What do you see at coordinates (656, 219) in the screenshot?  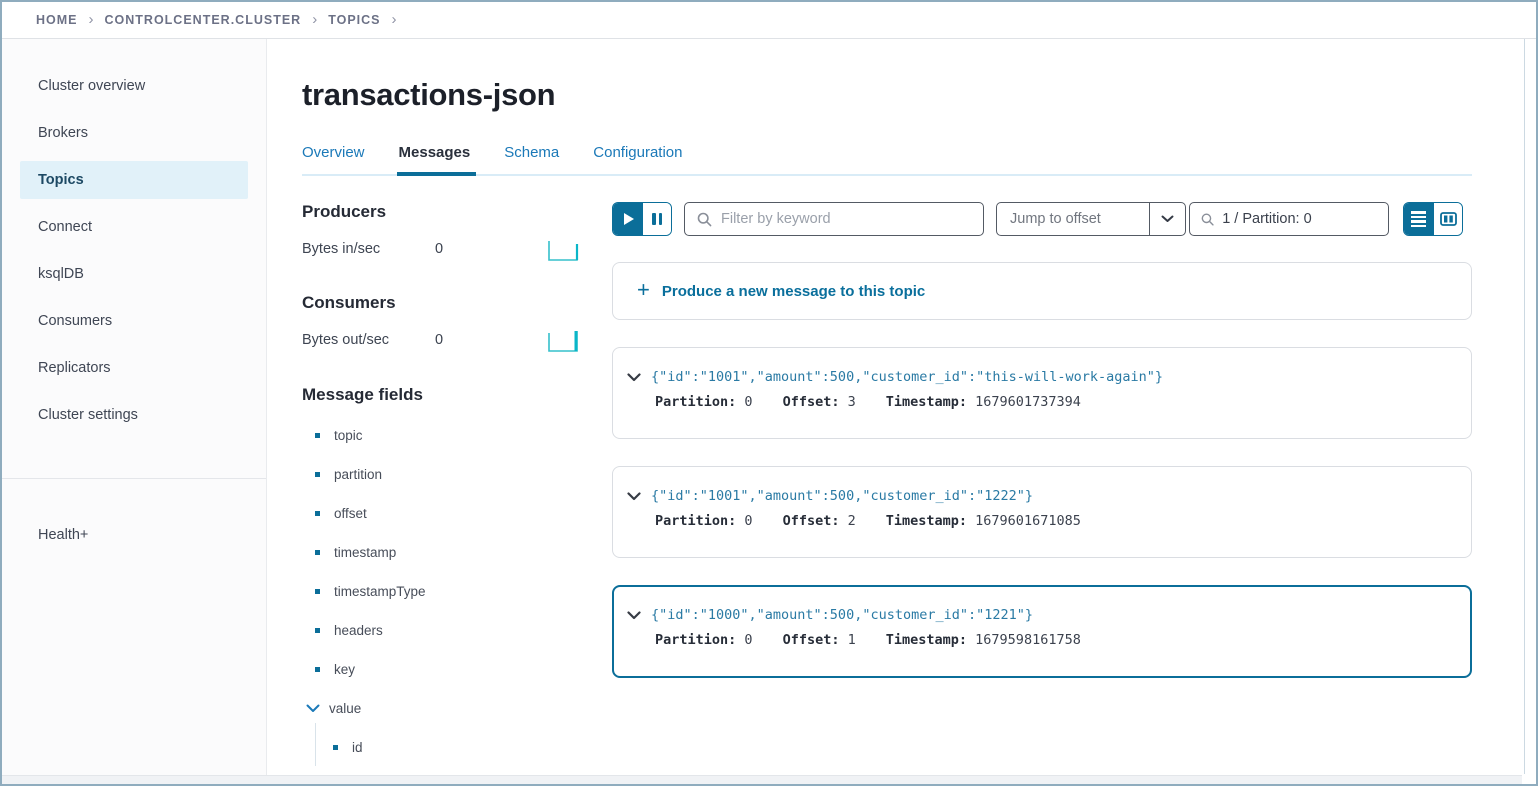 I see `pause-button` at bounding box center [656, 219].